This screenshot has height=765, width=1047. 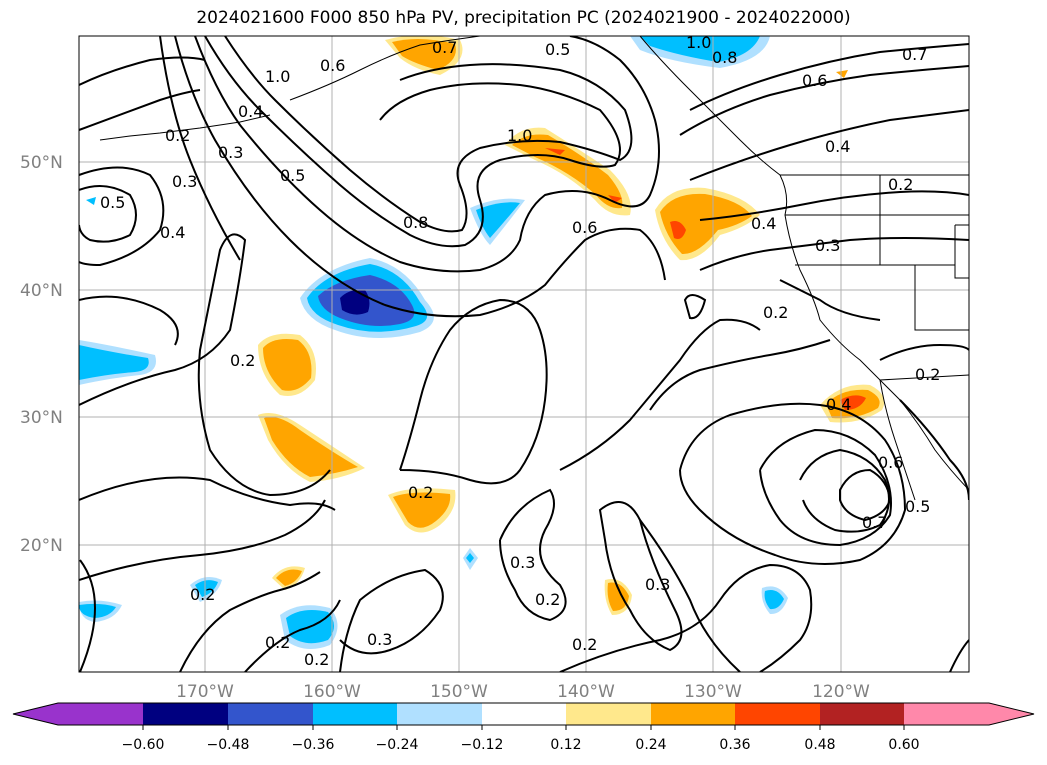 I want to click on lon-labels: 170°W 160°W 150°W 140°W 130°W 120°W, so click(x=523, y=692).